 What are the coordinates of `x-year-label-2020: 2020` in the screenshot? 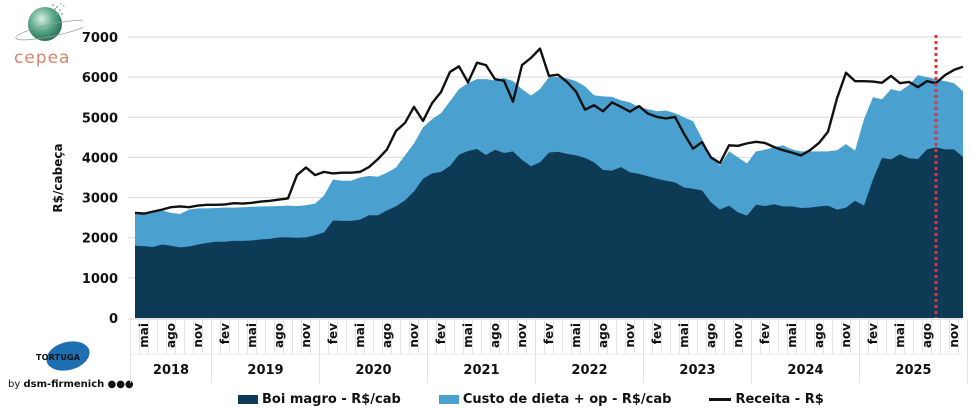 It's located at (373, 370).